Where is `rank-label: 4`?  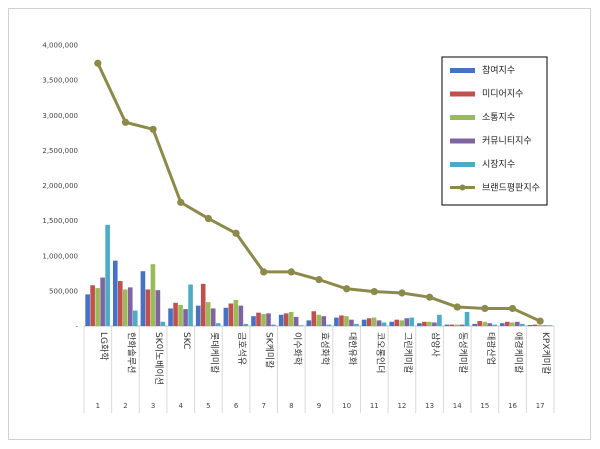 rank-label: 4 is located at coordinates (181, 406).